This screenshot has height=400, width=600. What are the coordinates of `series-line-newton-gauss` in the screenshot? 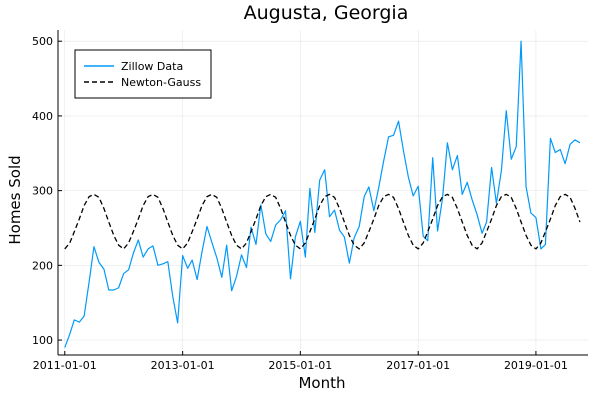 It's located at (322, 221).